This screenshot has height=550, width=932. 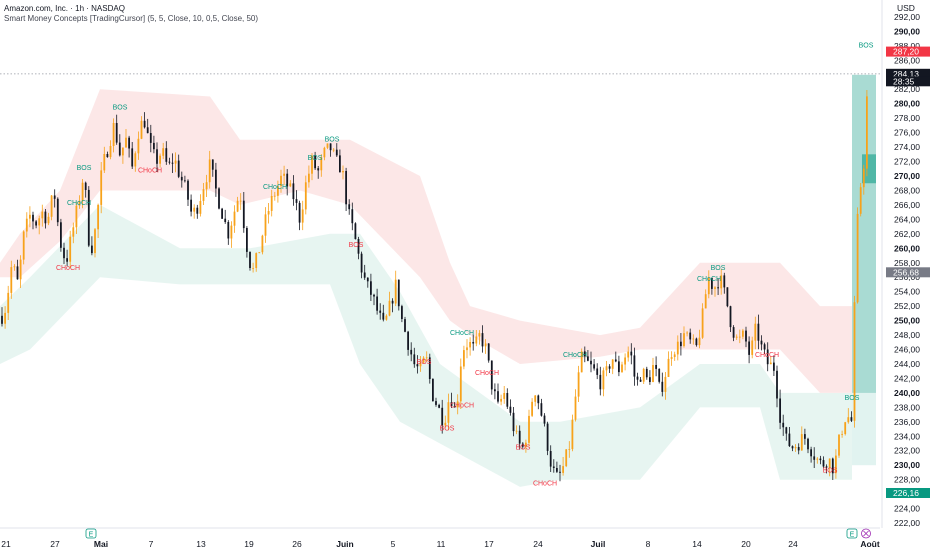 I want to click on svg-text: E, so click(x=91, y=535).